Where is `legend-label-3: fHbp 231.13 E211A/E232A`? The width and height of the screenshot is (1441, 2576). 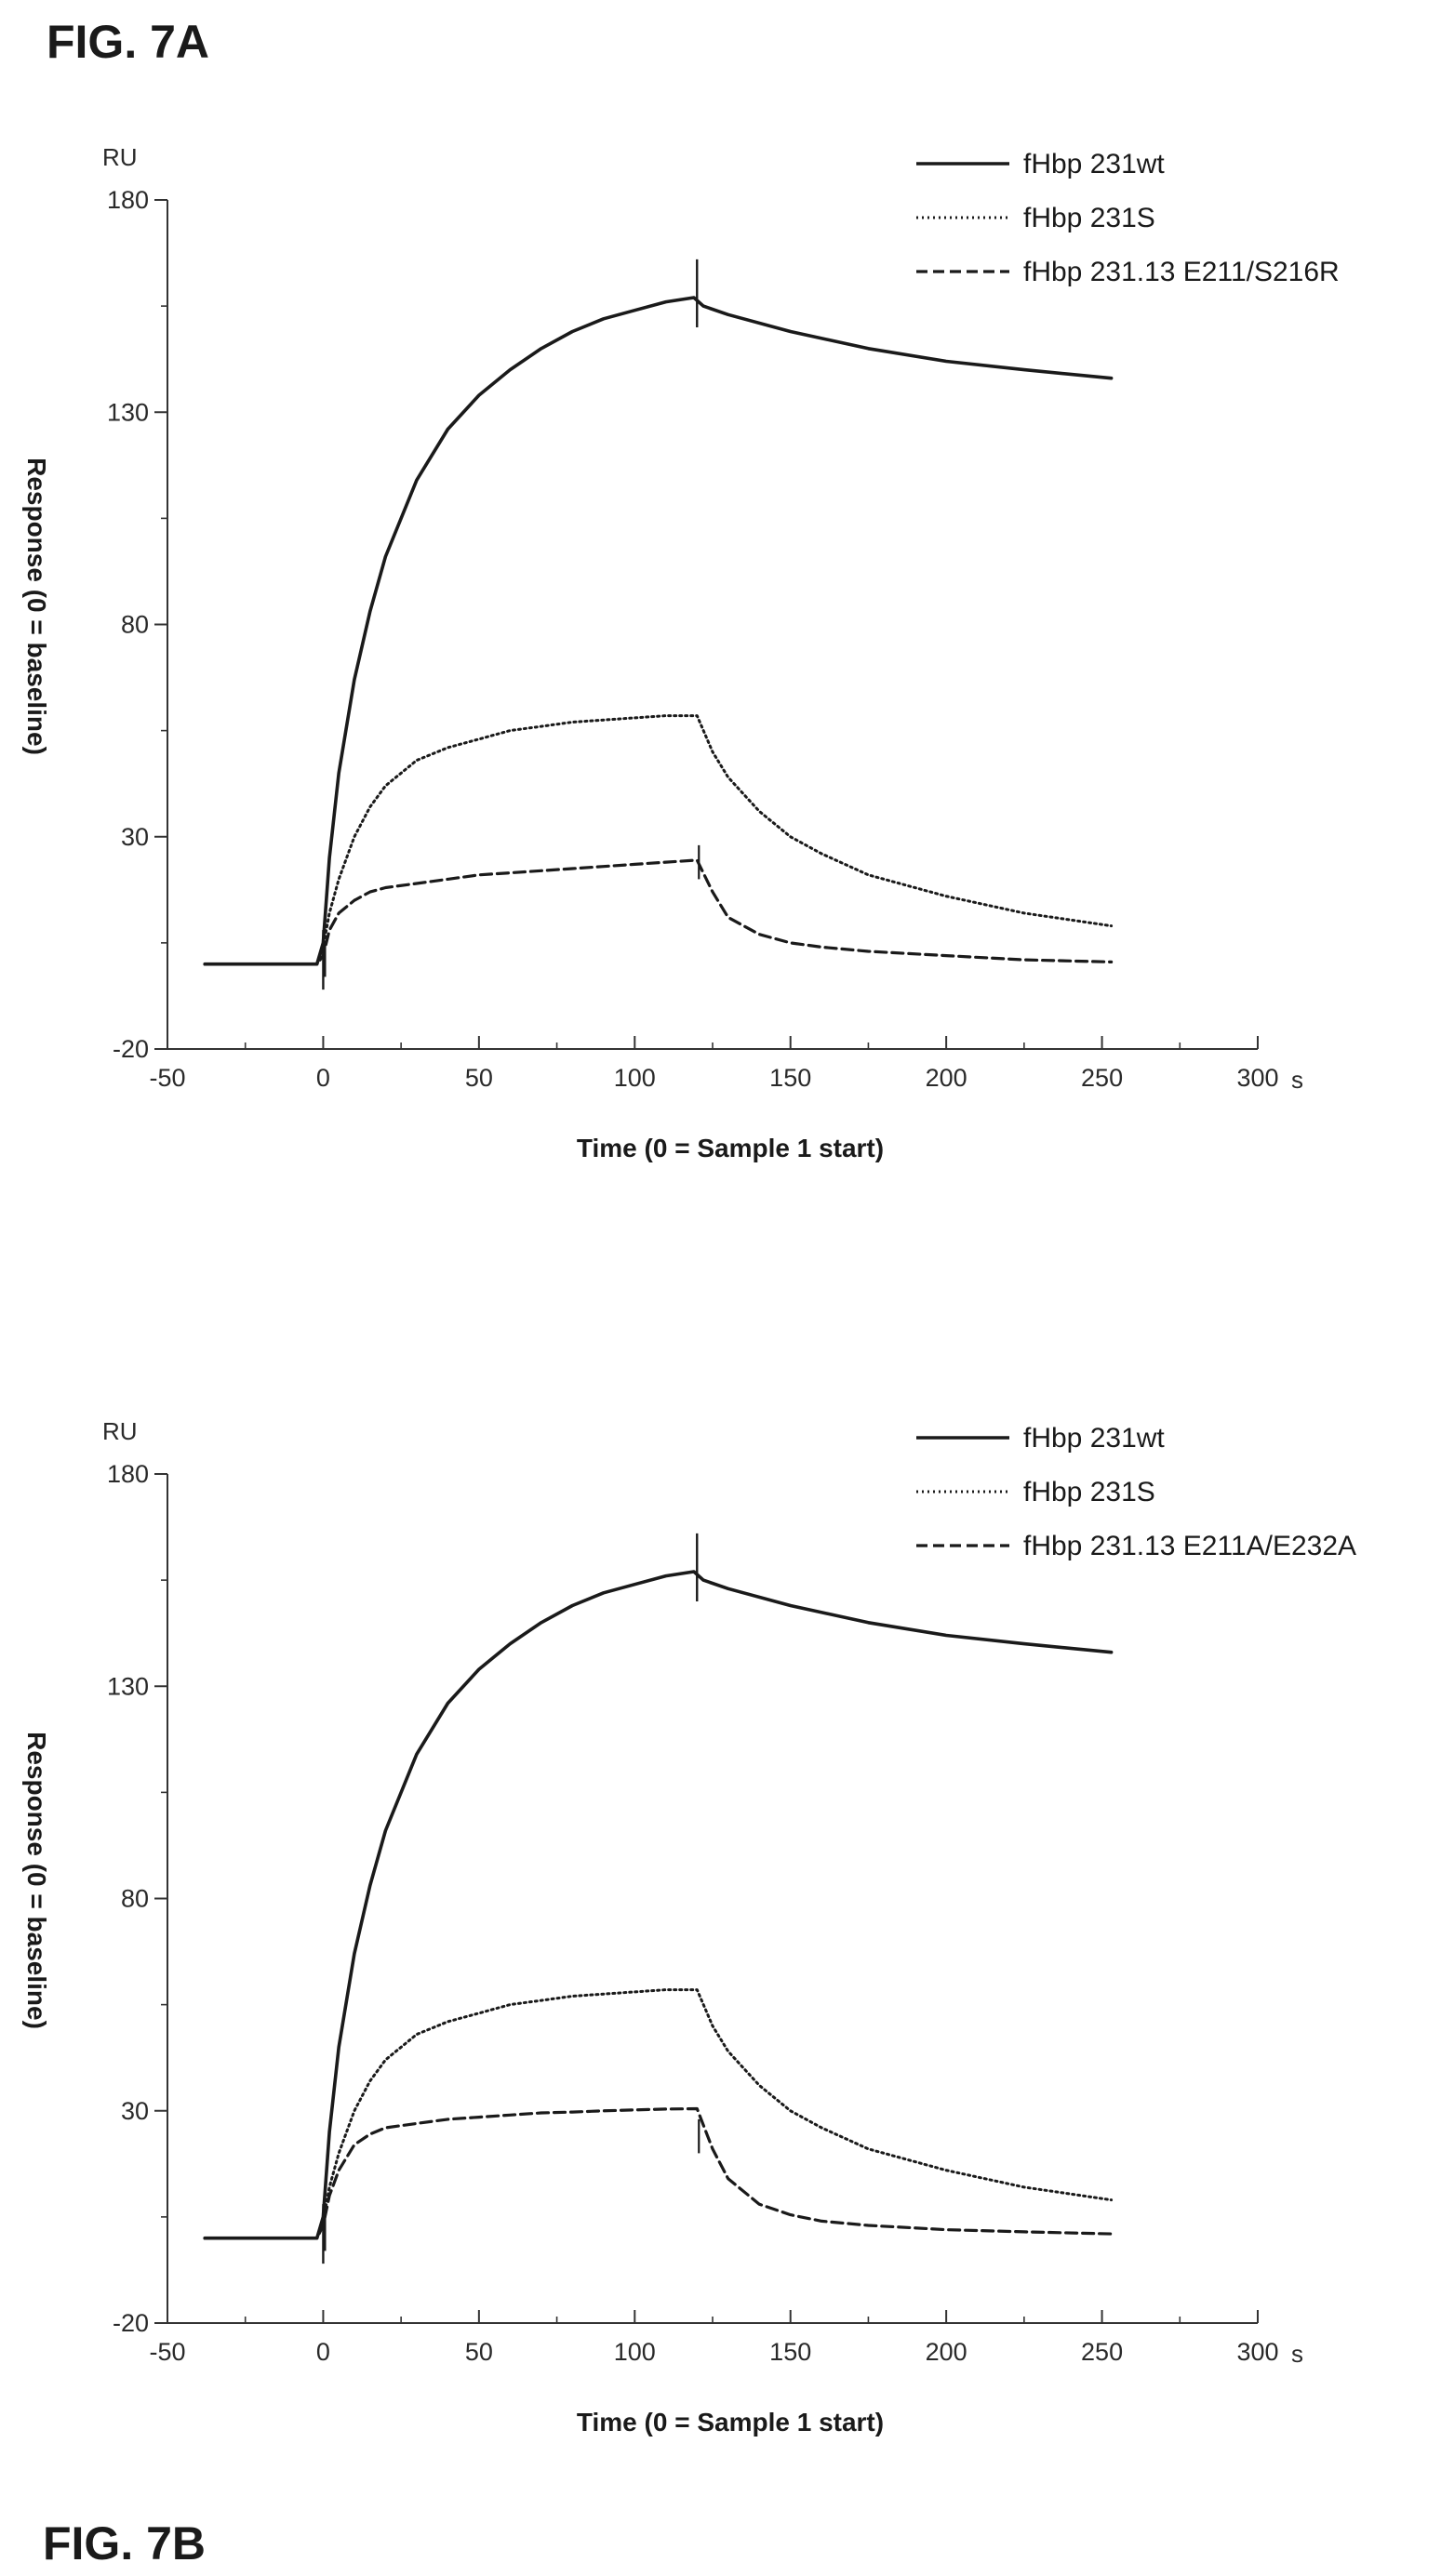
legend-label-3: fHbp 231.13 E211A/E232A is located at coordinates (1190, 1546).